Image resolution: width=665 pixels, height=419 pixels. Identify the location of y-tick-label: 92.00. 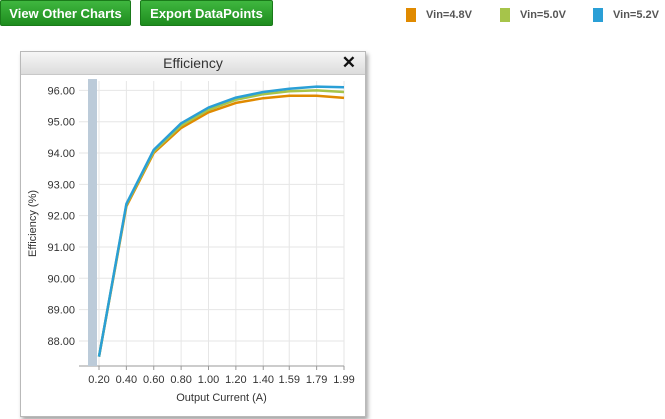
(61, 217).